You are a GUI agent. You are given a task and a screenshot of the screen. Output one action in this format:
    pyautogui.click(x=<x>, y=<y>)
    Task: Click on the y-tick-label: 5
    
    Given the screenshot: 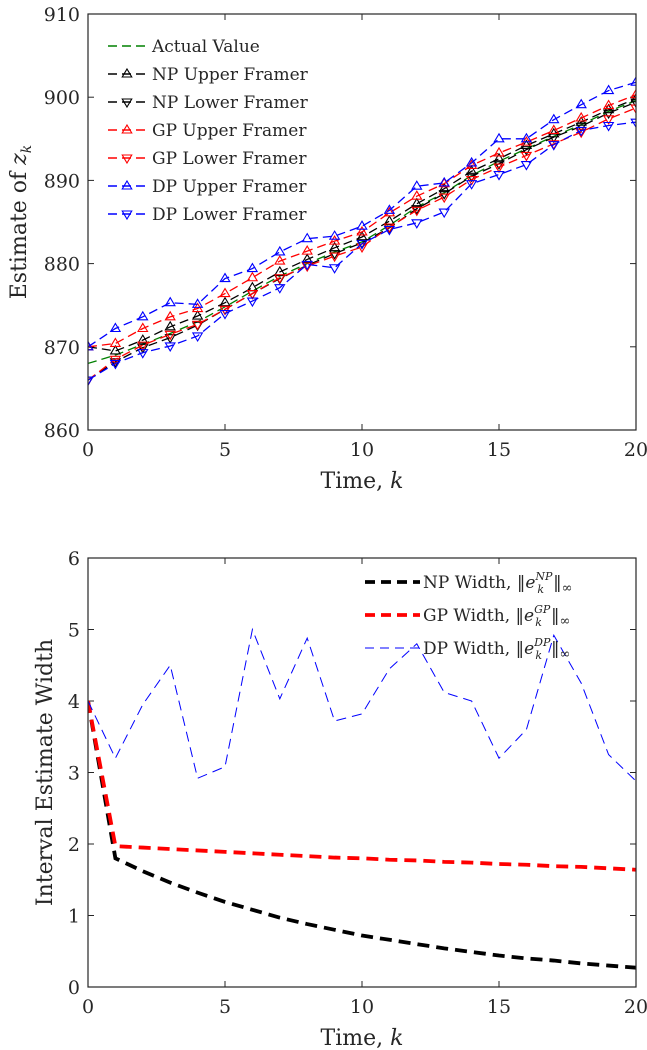 What is the action you would take?
    pyautogui.click(x=74, y=631)
    